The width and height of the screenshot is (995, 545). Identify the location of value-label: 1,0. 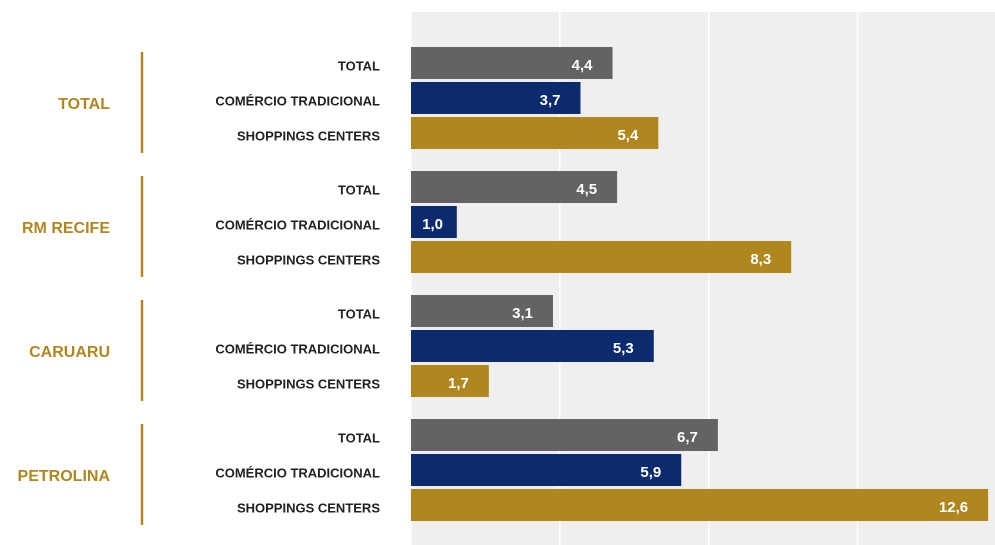
(432, 224).